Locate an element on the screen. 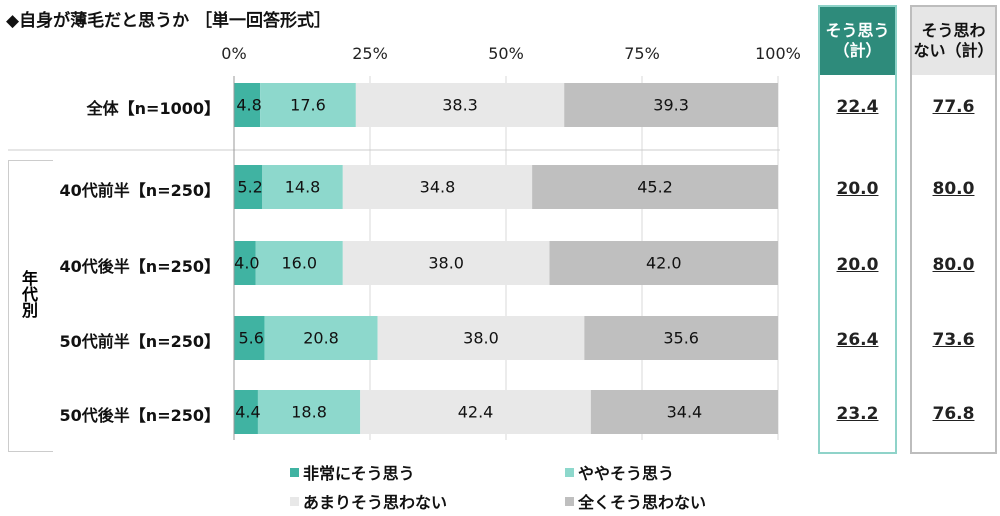 The width and height of the screenshot is (1000, 516). legend-item: ややそう思う is located at coordinates (619, 472).